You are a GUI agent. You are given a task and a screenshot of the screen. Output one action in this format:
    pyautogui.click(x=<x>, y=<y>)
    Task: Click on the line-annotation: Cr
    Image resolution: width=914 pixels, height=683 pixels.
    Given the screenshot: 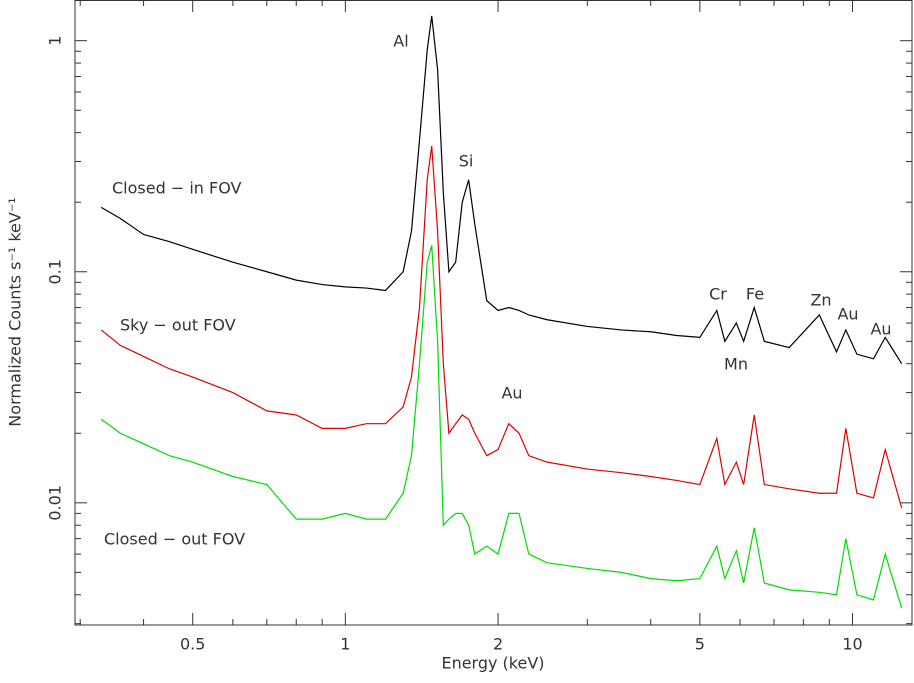 What is the action you would take?
    pyautogui.click(x=718, y=294)
    